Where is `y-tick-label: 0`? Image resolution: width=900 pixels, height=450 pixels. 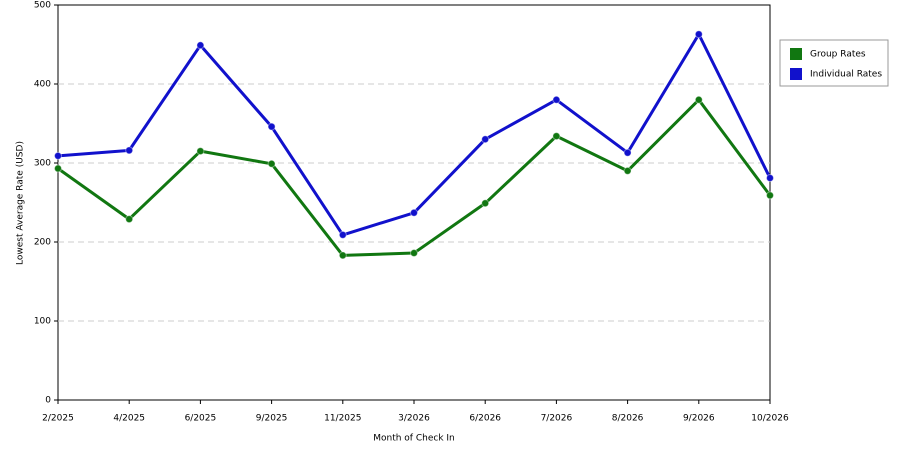
y-tick-label: 0 is located at coordinates (48, 401).